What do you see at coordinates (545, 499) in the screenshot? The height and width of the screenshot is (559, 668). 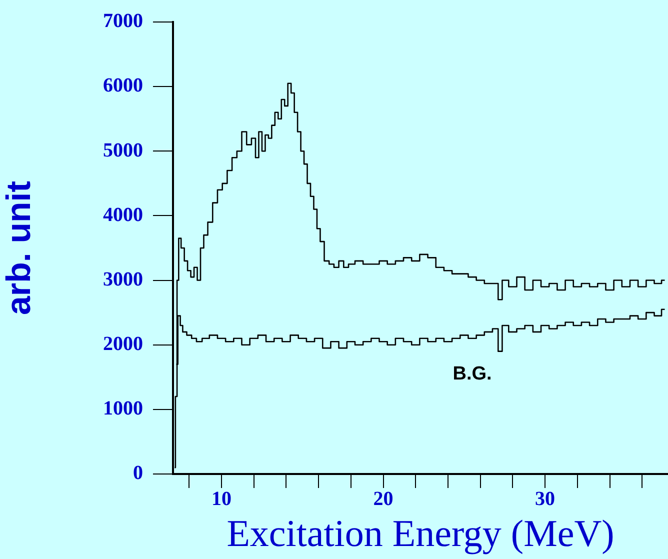 I see `x-tick-label: 30` at bounding box center [545, 499].